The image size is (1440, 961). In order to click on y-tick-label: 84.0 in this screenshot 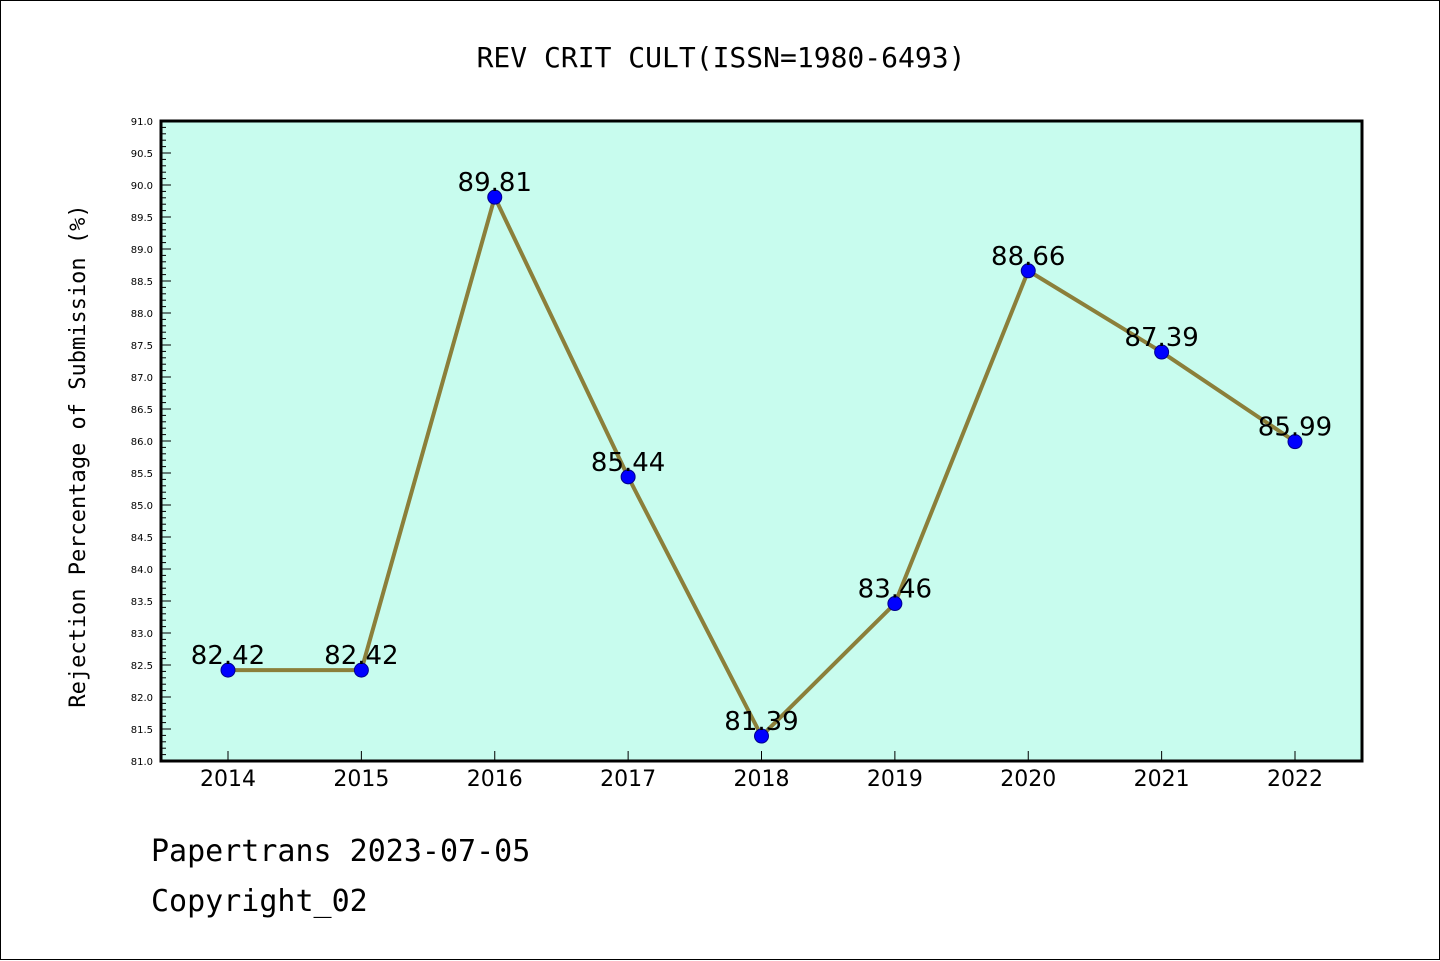, I will do `click(142, 570)`.